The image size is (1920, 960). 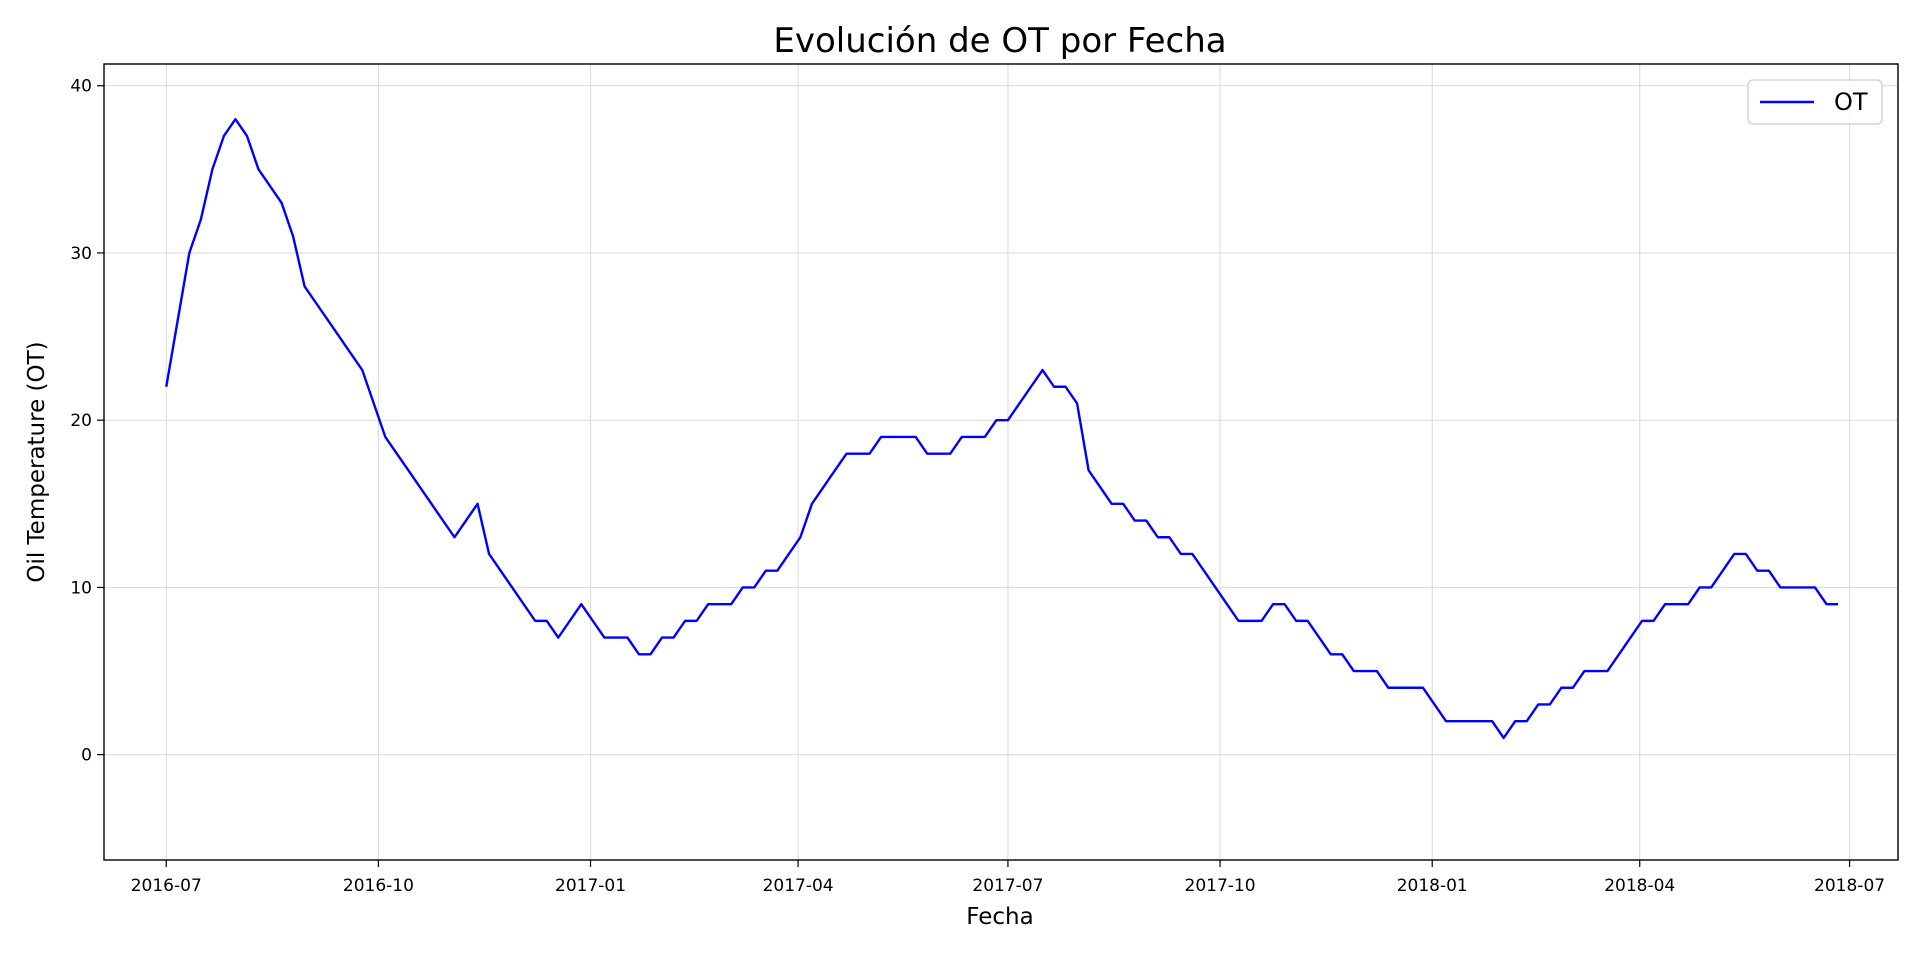 I want to click on y-tick-label: 10, so click(x=81, y=588).